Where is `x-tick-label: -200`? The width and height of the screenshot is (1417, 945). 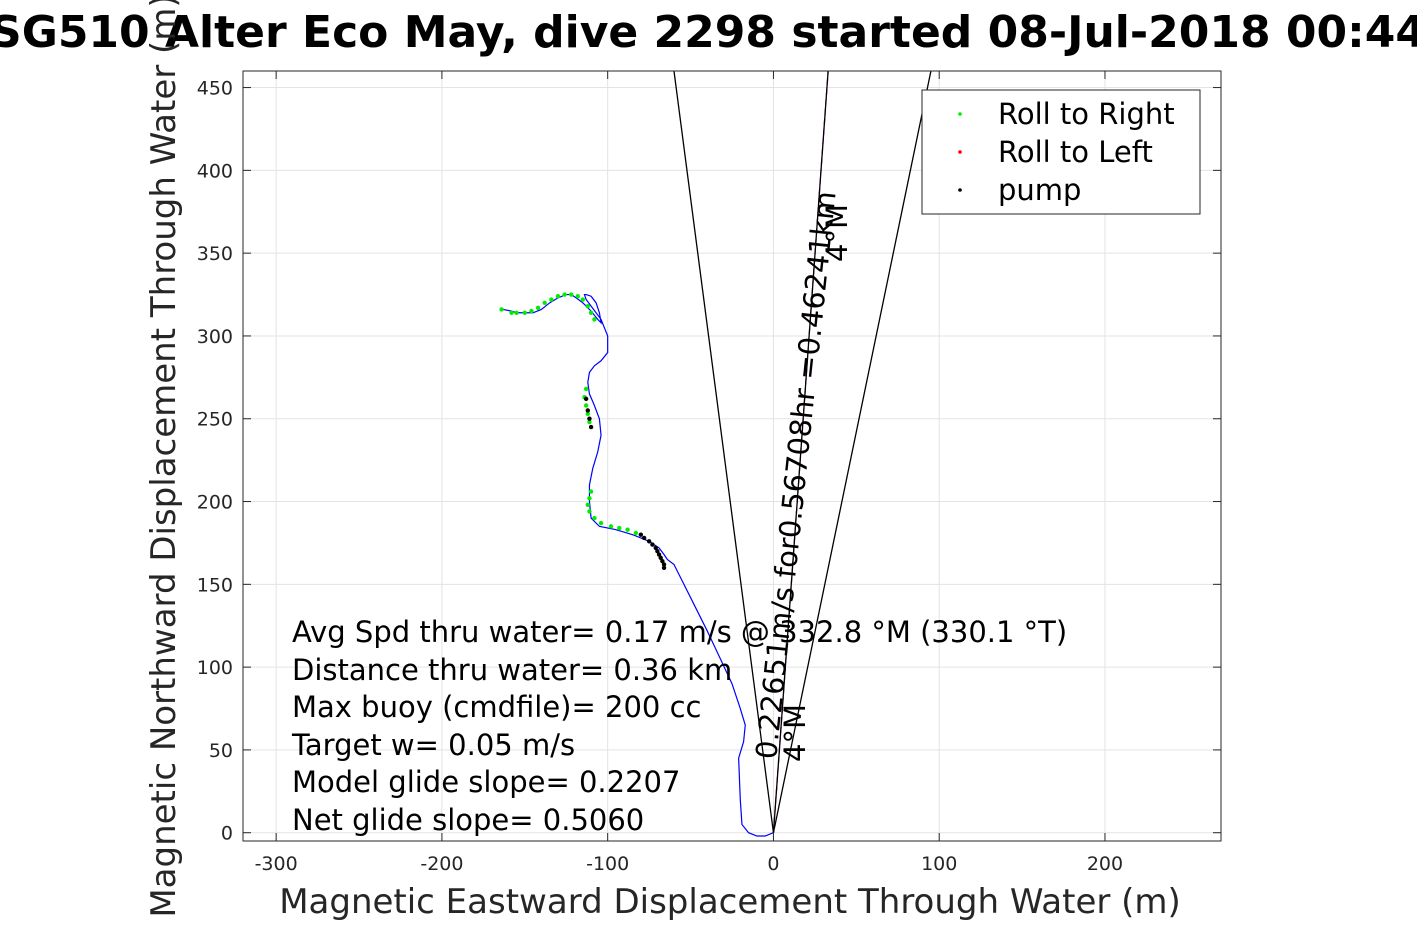 x-tick-label: -200 is located at coordinates (441, 864).